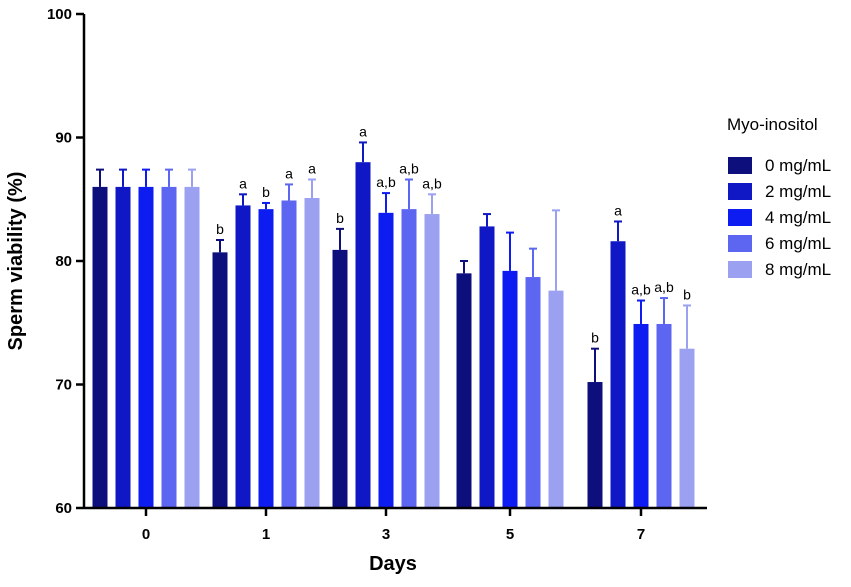  I want to click on legend-label: 0 mg/mL, so click(798, 165).